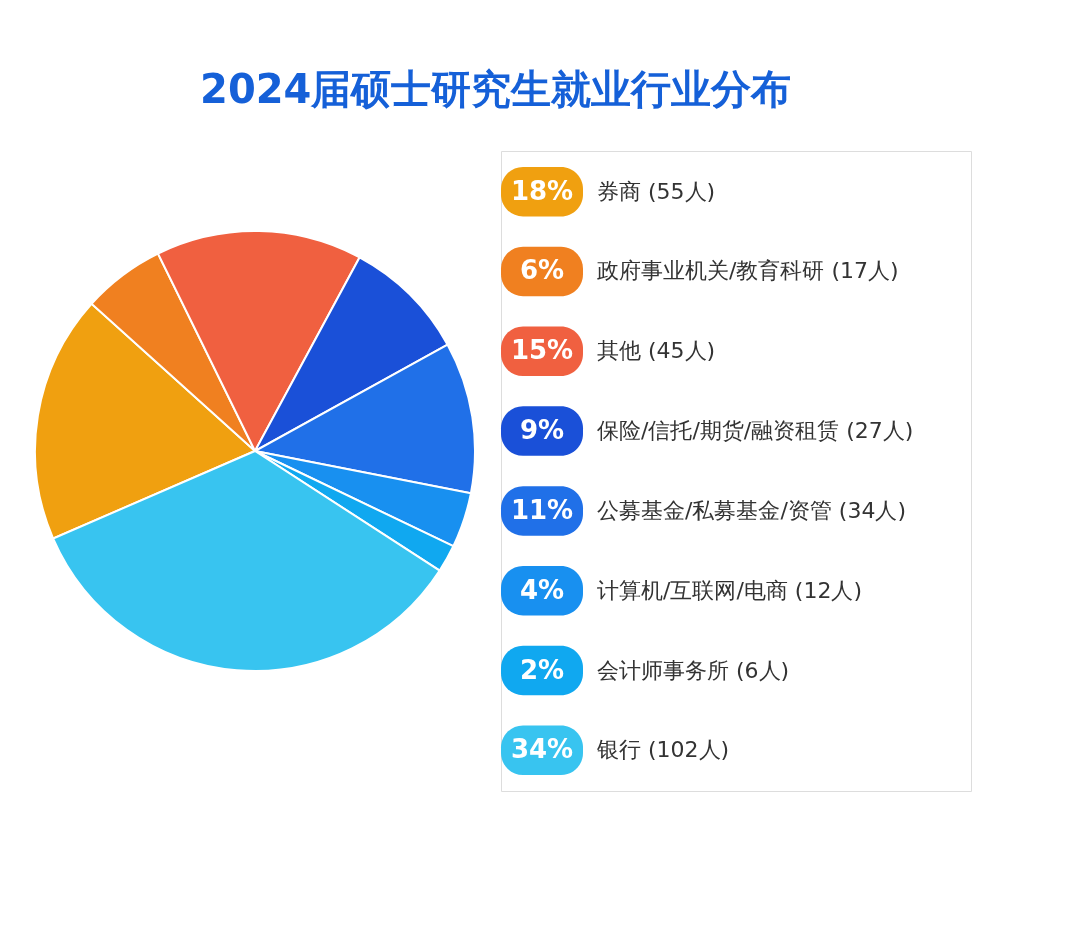 The width and height of the screenshot is (1080, 936). What do you see at coordinates (663, 750) in the screenshot?
I see `legend-label: 银行 (102人)` at bounding box center [663, 750].